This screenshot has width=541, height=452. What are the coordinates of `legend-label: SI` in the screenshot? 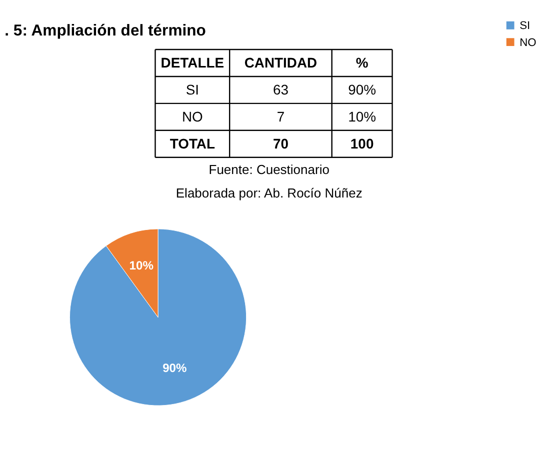 It's located at (525, 26).